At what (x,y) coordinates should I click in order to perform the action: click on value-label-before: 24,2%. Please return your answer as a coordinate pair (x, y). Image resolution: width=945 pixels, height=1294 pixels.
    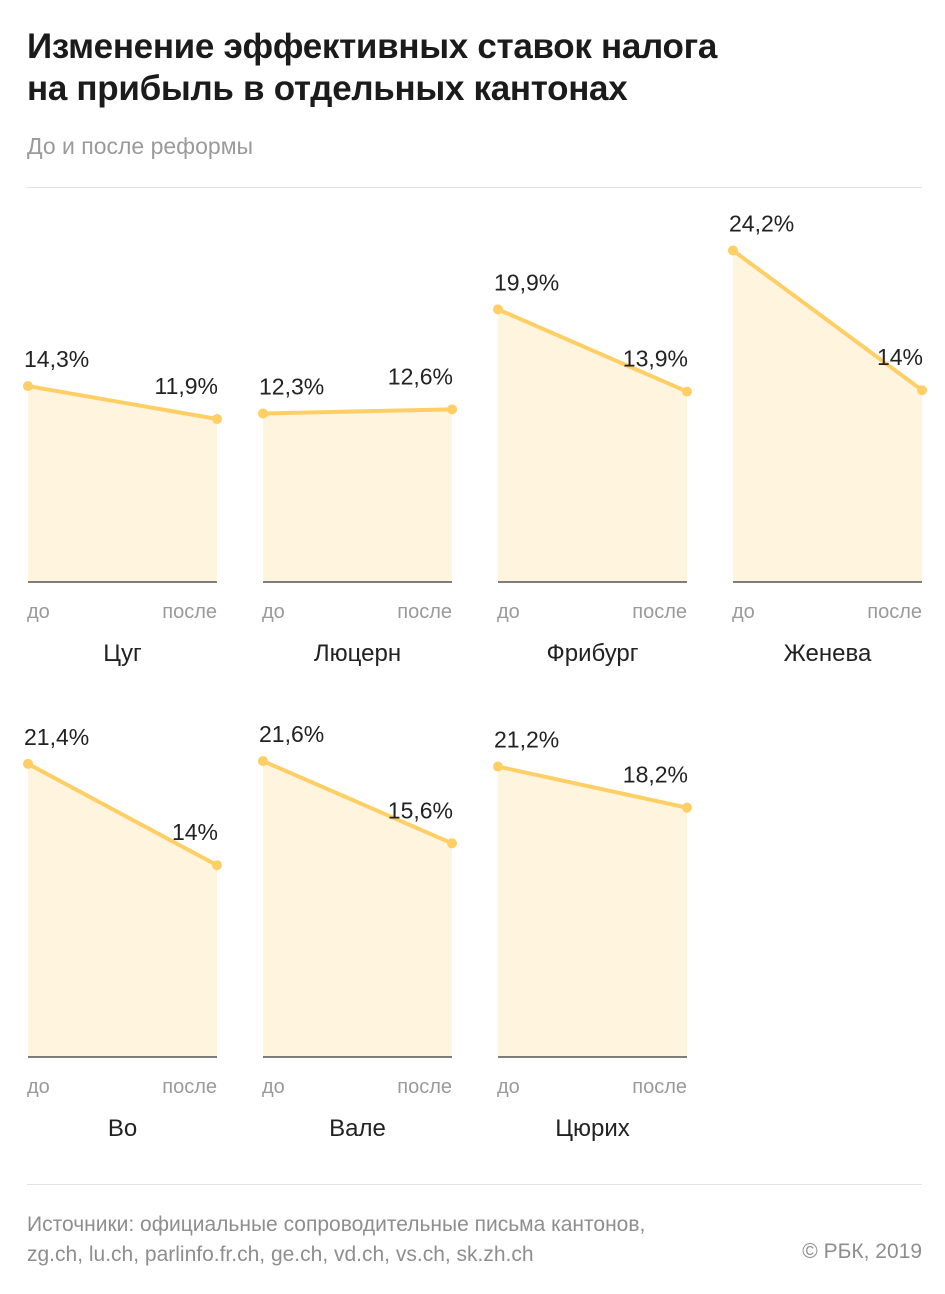
    Looking at the image, I should click on (761, 223).